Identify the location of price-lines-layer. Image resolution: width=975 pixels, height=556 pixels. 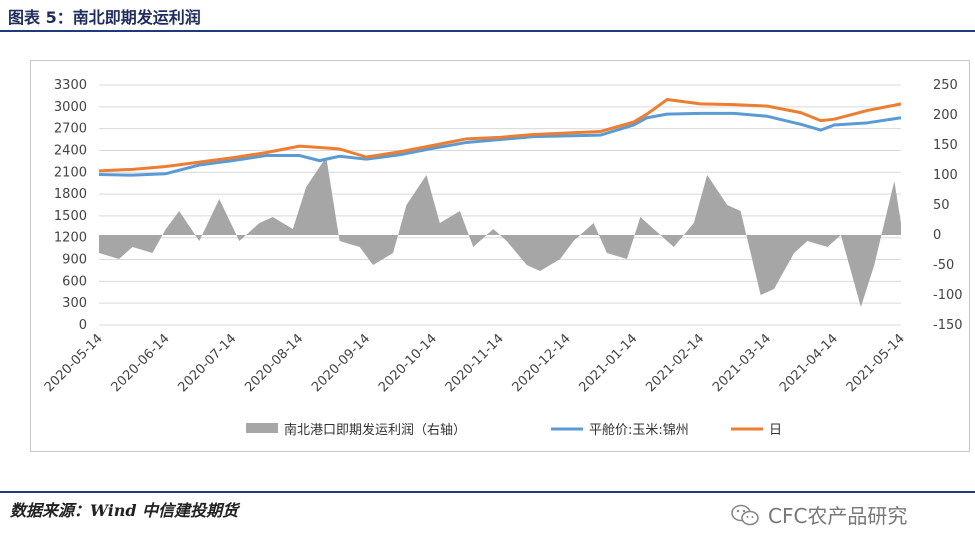
(500, 137).